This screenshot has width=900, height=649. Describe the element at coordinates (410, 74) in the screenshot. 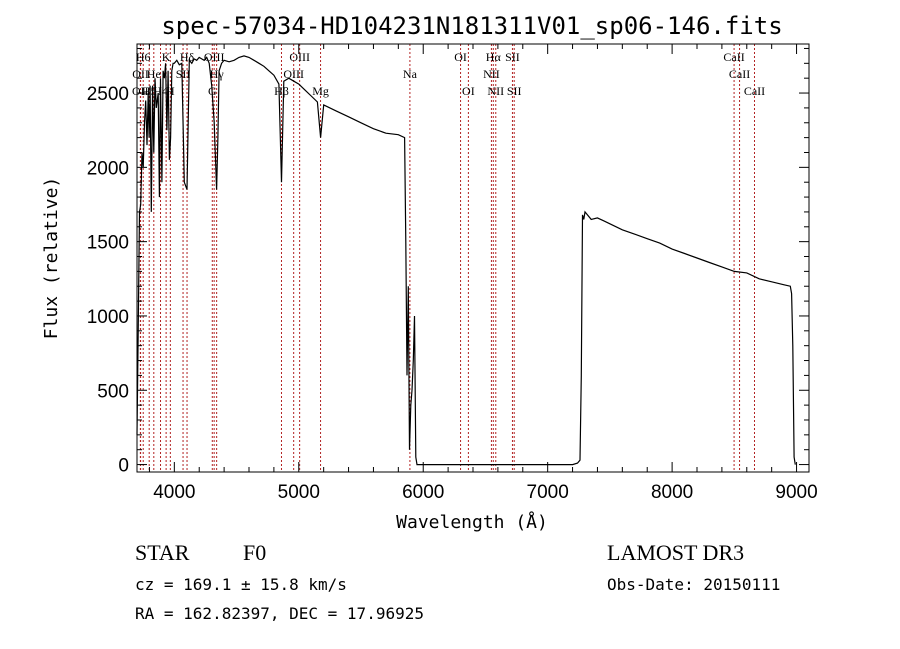

I see `emission-line-label: Na` at that location.